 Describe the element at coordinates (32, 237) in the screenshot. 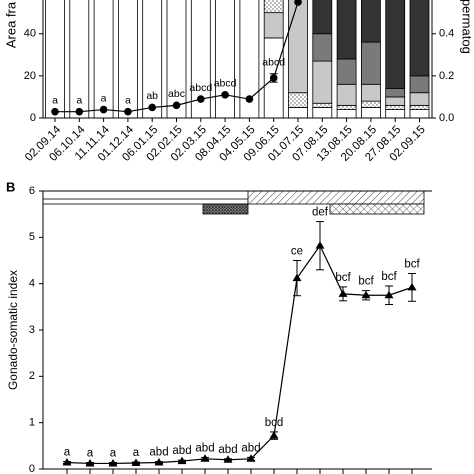

I see `y-tick-label: 5` at that location.